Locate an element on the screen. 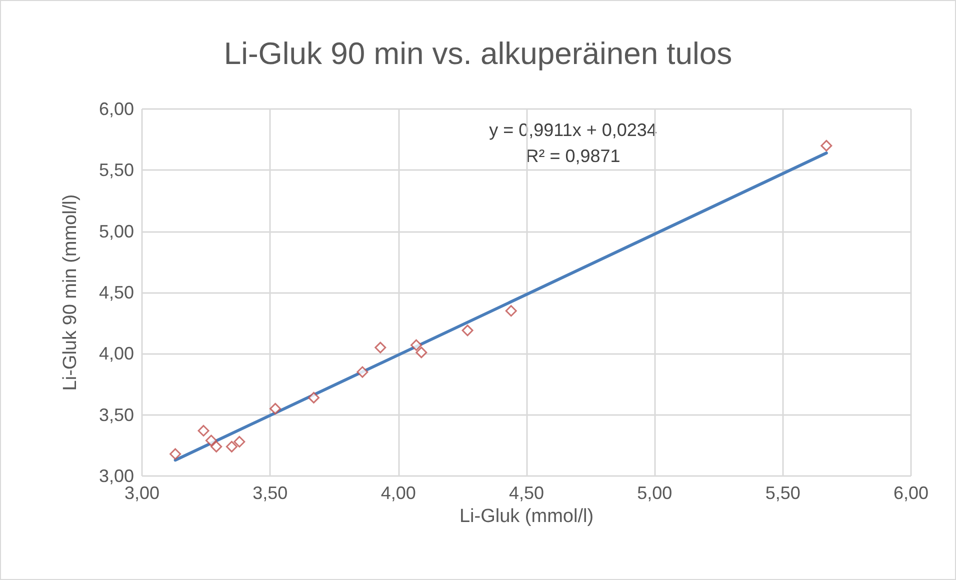 The height and width of the screenshot is (580, 956). x-tick-label: 3,00 is located at coordinates (142, 493).